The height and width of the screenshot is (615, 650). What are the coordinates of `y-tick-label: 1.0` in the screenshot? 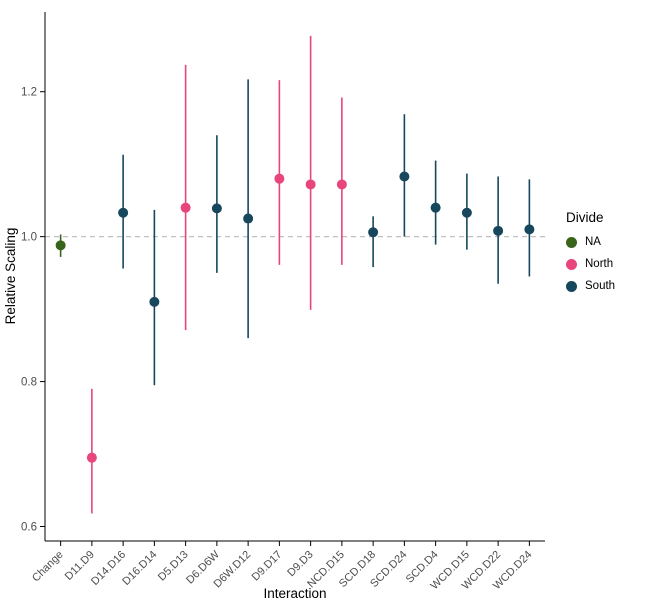 It's located at (29, 238).